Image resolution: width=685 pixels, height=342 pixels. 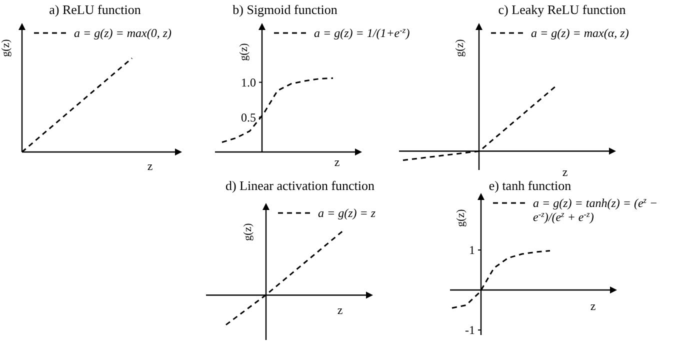 What do you see at coordinates (95, 9) in the screenshot?
I see `chart-title: a) ReLU function` at bounding box center [95, 9].